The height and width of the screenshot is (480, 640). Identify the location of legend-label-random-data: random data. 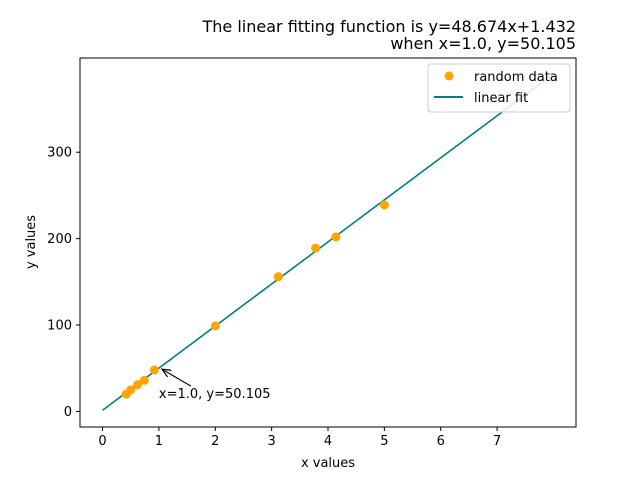
(516, 77).